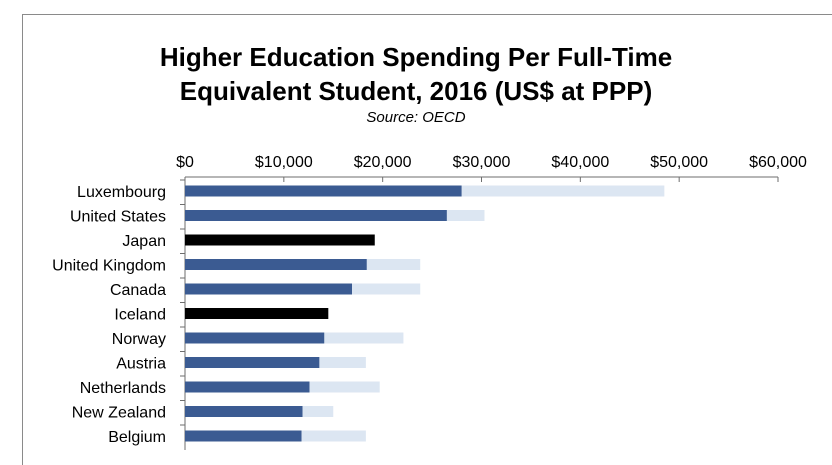 The height and width of the screenshot is (465, 832). I want to click on chart-title-line-2: Equivalent Student, 2016 (US$ at PPP), so click(416, 91).